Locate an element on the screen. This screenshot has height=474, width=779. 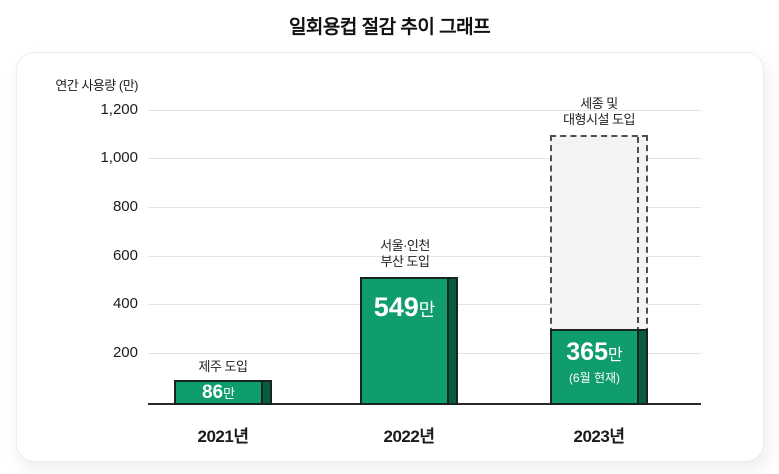
y-tick-1000: 1,000 is located at coordinates (119, 157).